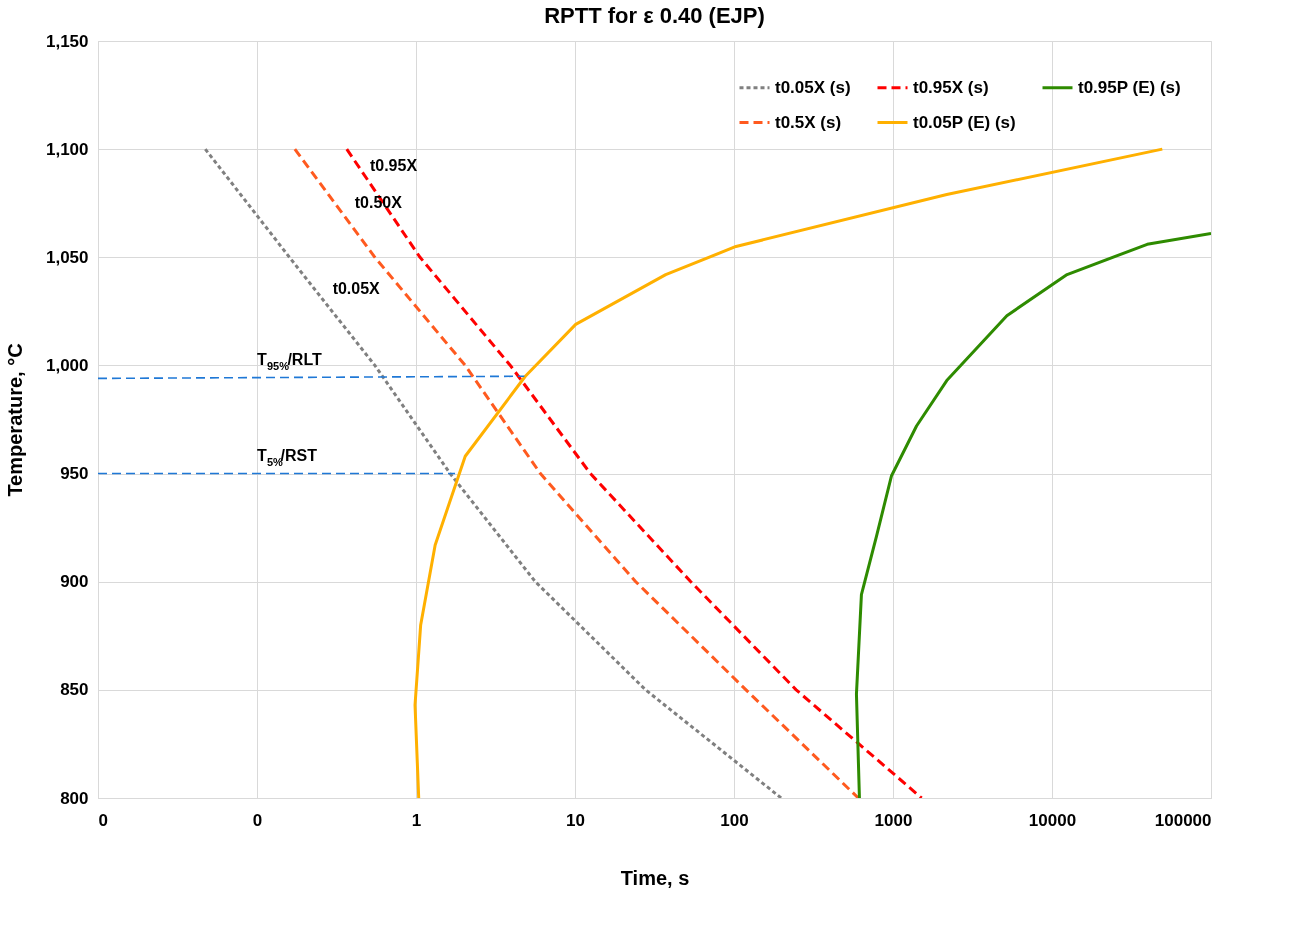  What do you see at coordinates (67, 41) in the screenshot?
I see `y-tick-label: 1,150` at bounding box center [67, 41].